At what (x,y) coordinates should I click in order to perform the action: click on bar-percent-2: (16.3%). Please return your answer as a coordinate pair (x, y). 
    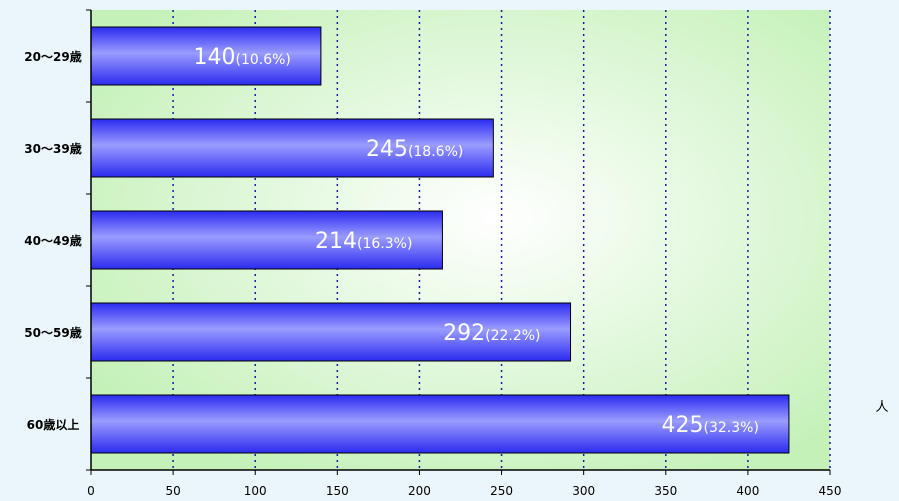
    Looking at the image, I should click on (384, 244).